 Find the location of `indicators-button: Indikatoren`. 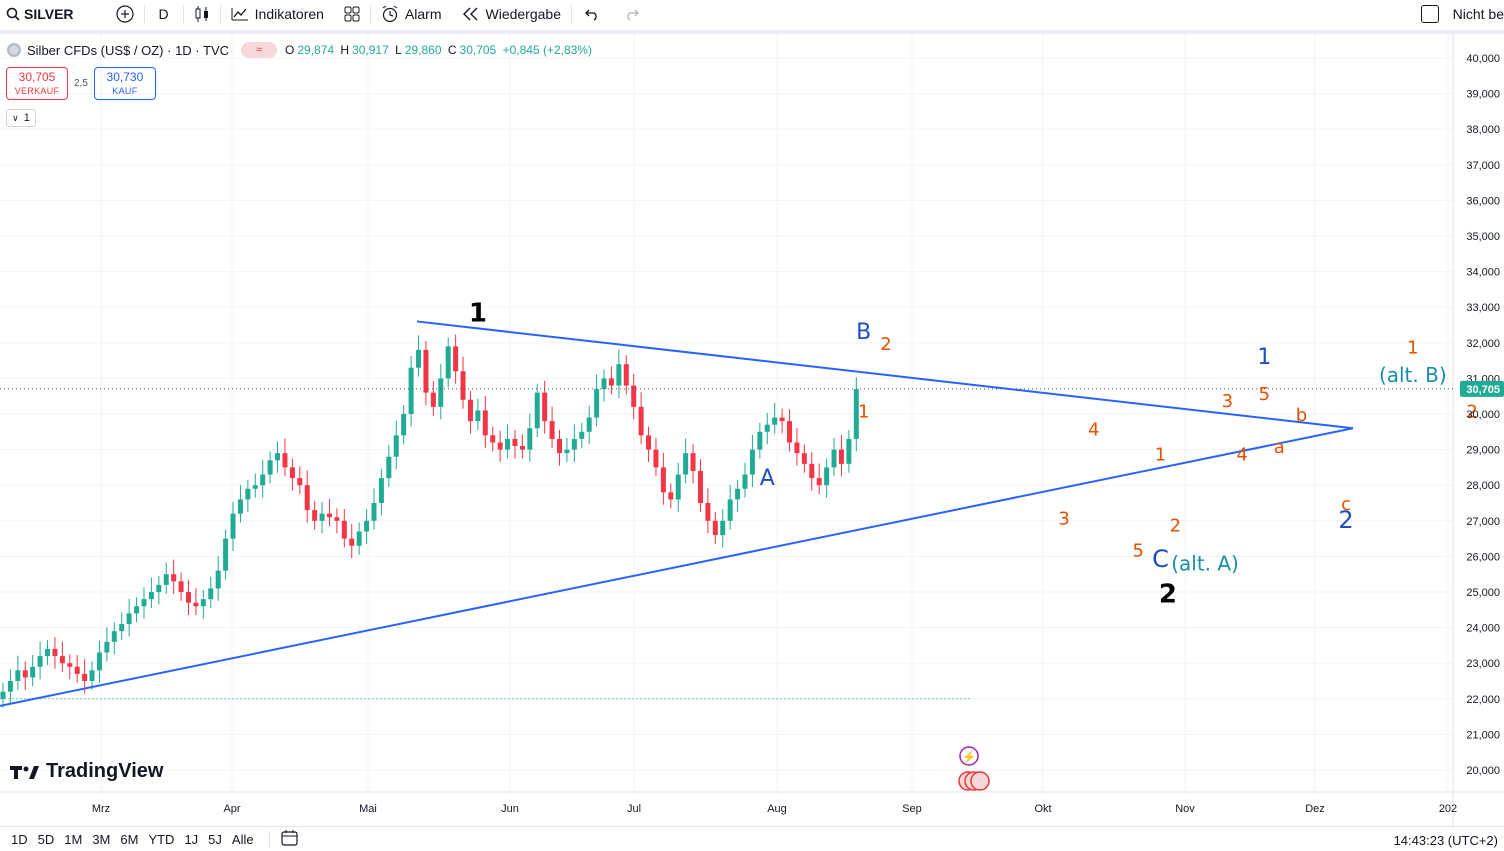

indicators-button: Indikatoren is located at coordinates (277, 14).